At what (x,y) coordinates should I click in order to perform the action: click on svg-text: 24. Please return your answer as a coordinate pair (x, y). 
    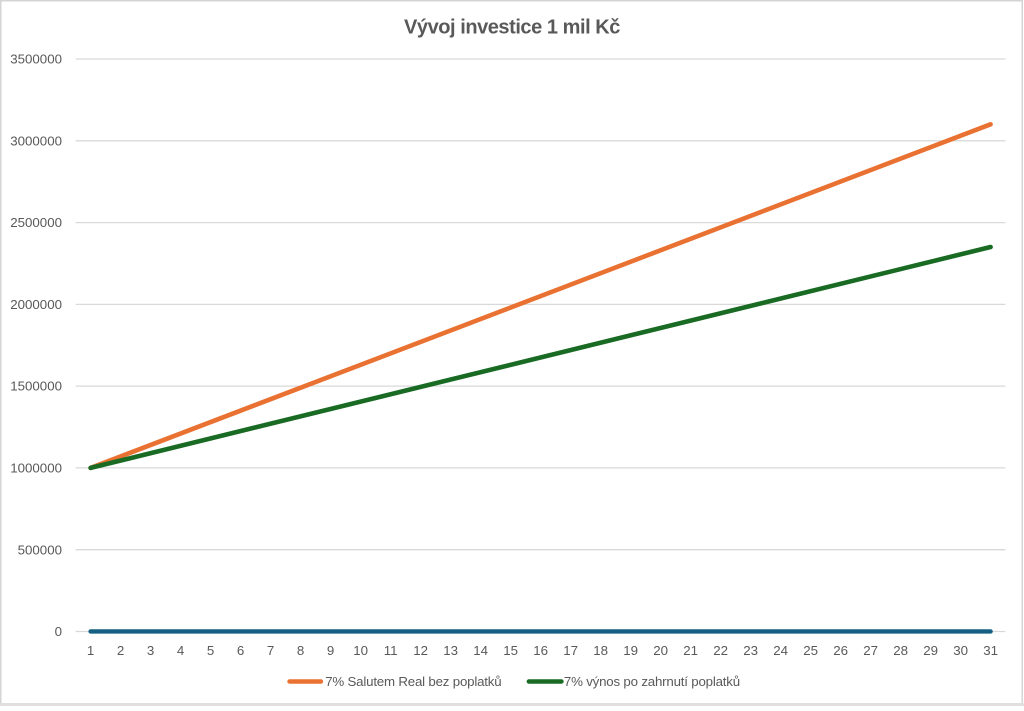
    Looking at the image, I should click on (780, 650).